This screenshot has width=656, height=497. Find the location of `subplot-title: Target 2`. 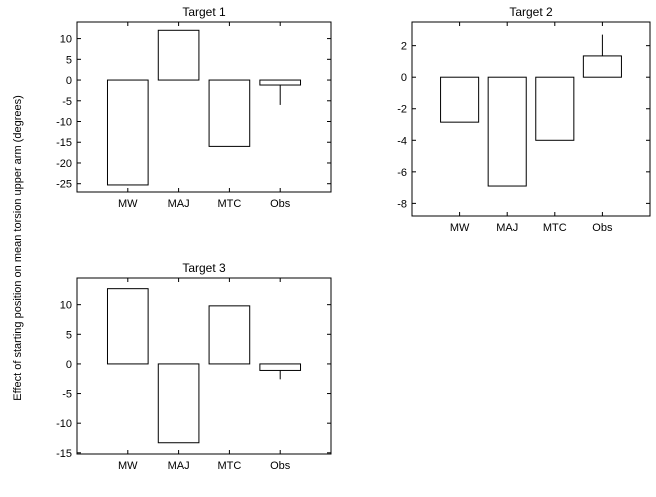

subplot-title: Target 2 is located at coordinates (531, 12).